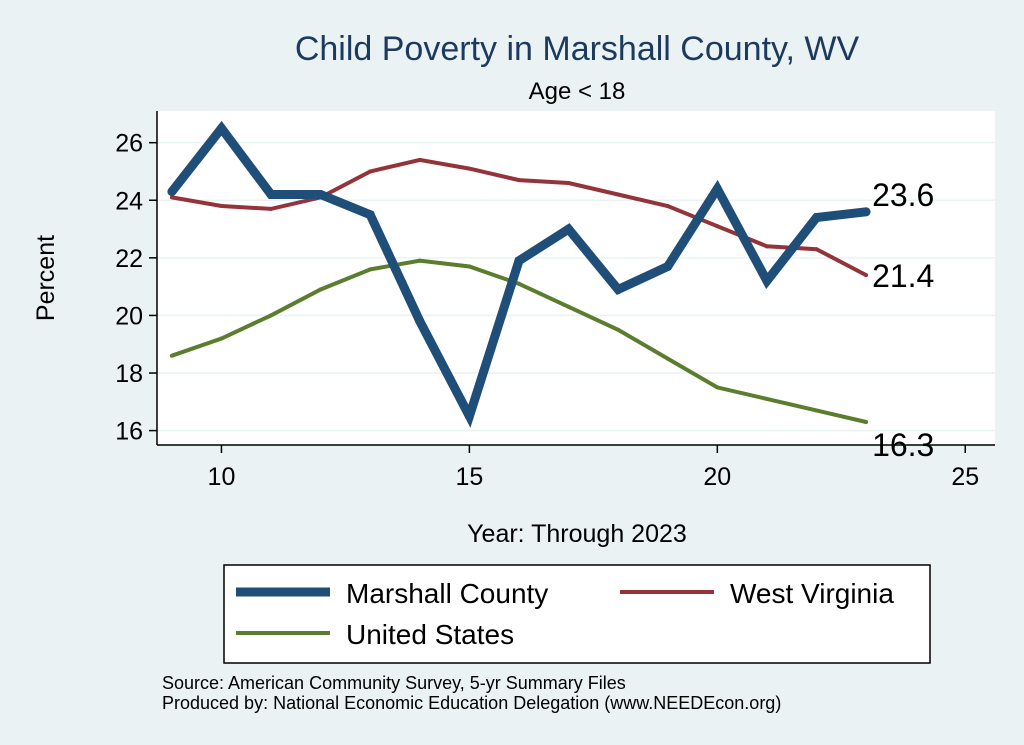  I want to click on x-tick-label-15: 15, so click(469, 477).